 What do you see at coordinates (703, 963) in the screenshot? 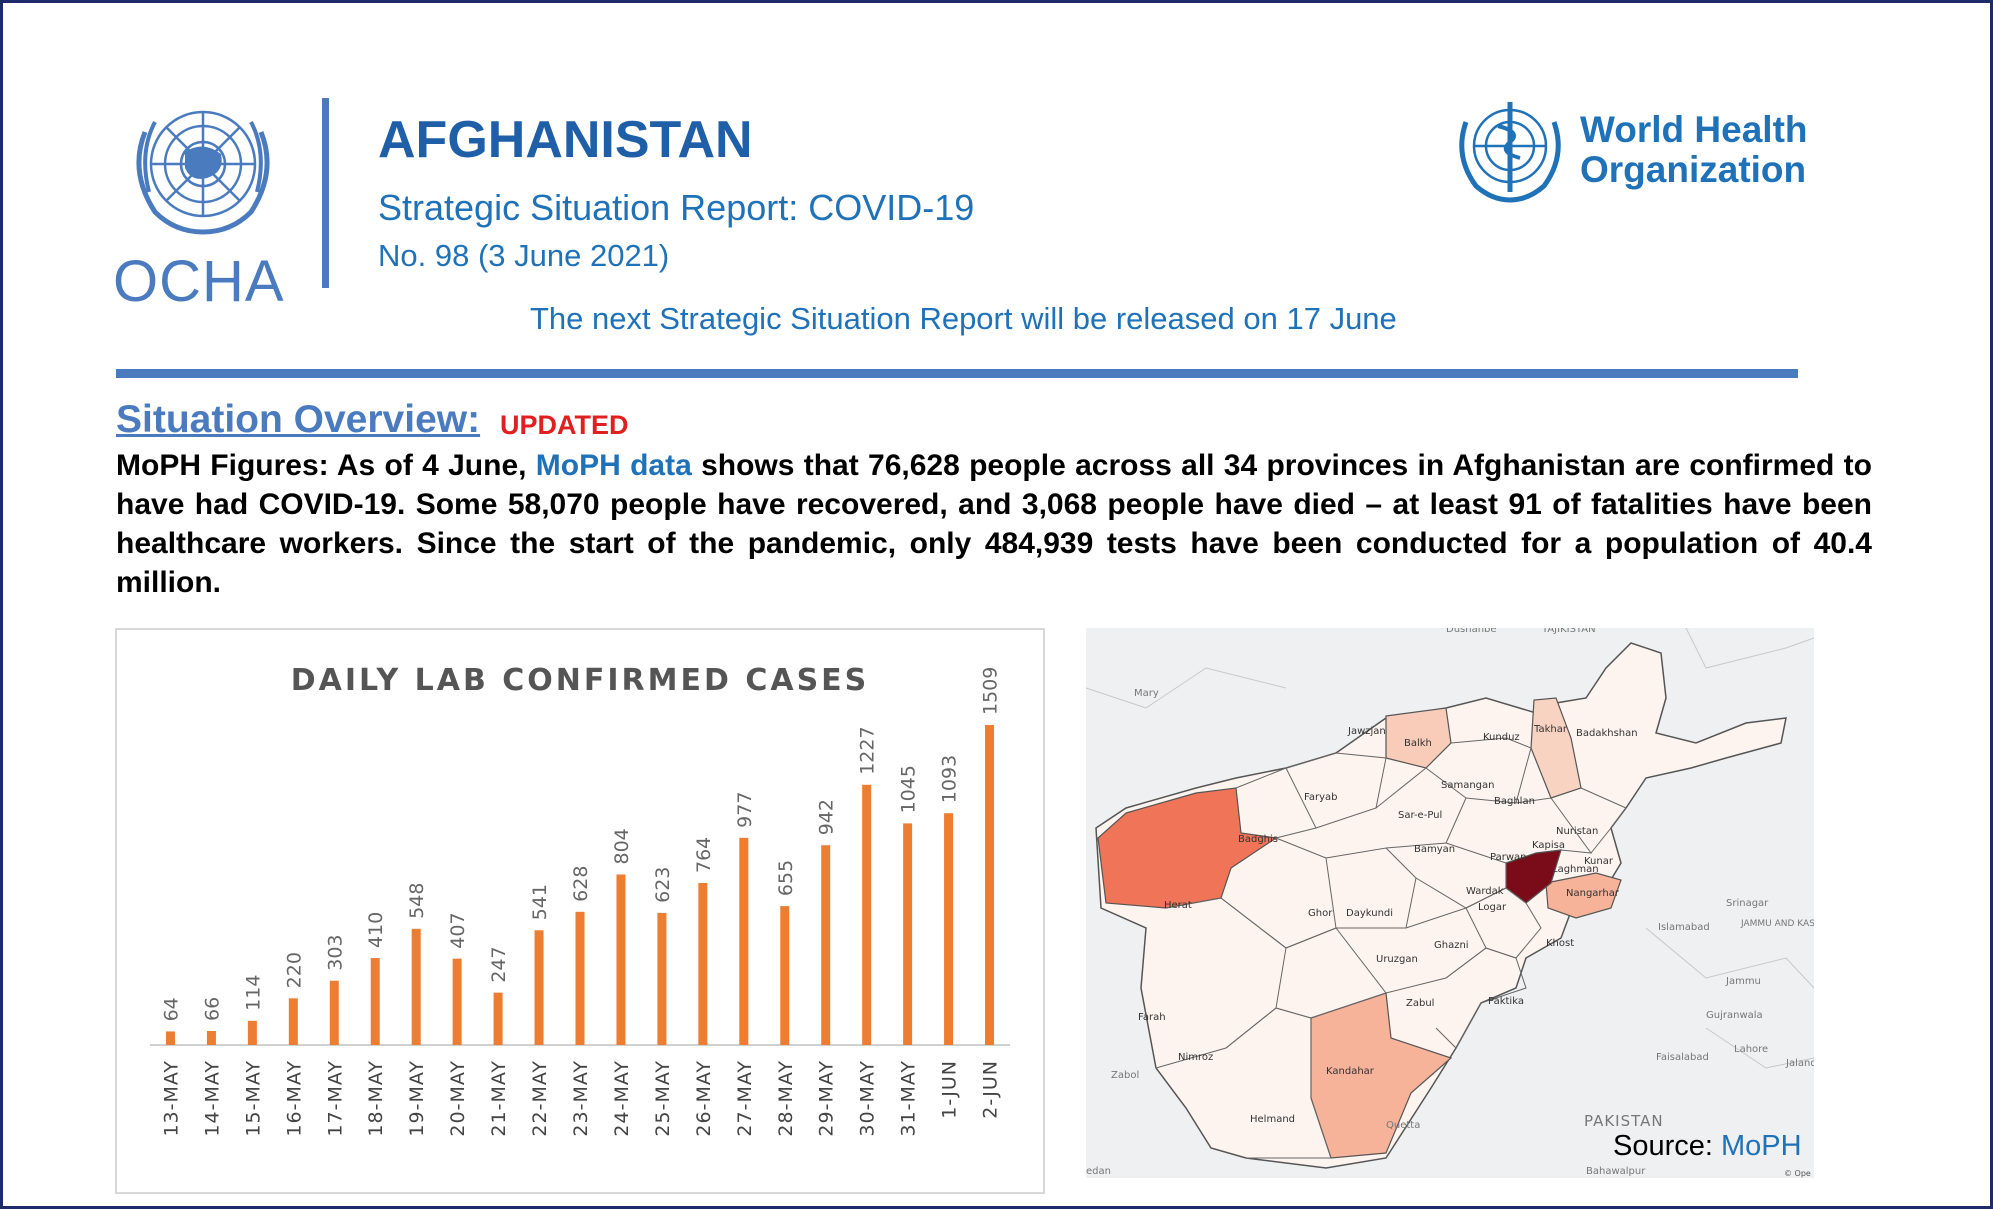
I see `bar-26-may` at bounding box center [703, 963].